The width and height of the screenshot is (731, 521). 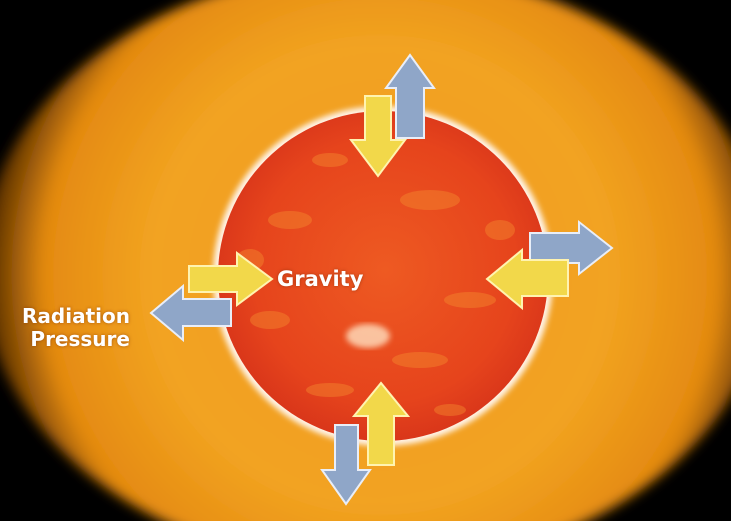 What do you see at coordinates (231, 279) in the screenshot?
I see `gravity-arrow-right` at bounding box center [231, 279].